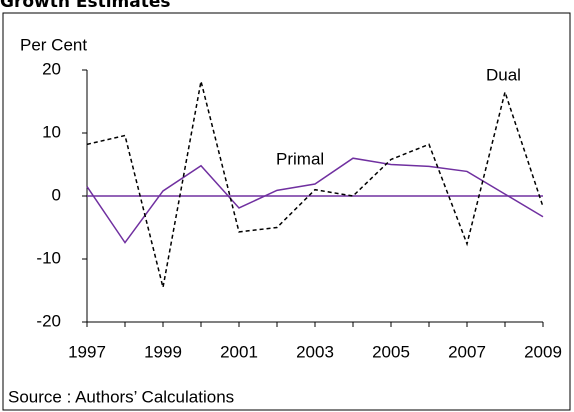  I want to click on x-tick-label: 2001, so click(239, 351).